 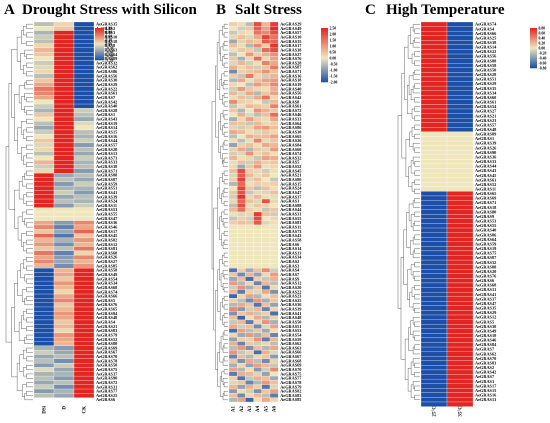 I want to click on row-label: AeGRAS6, so click(x=106, y=399).